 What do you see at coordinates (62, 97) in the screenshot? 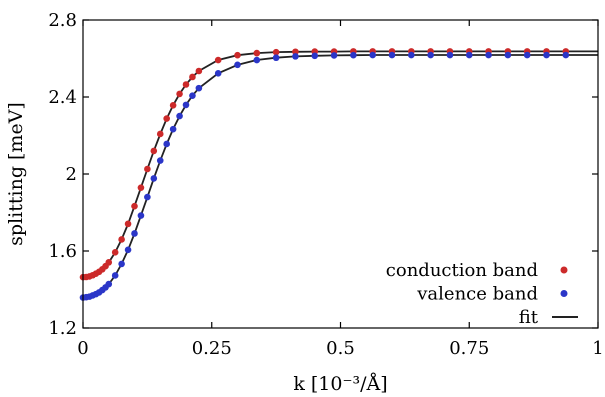
I see `y-tick-label: 2.4` at bounding box center [62, 97].